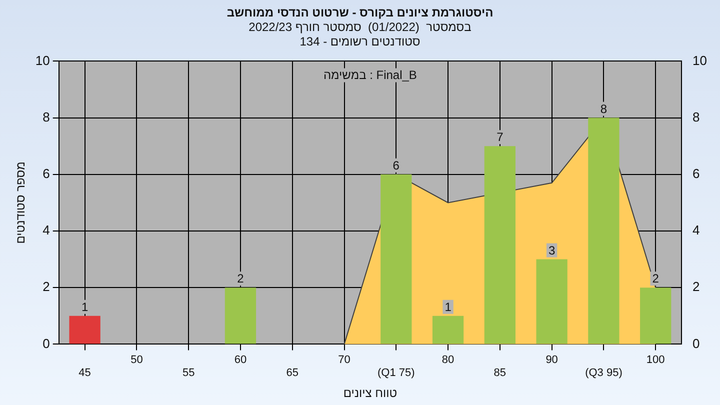  What do you see at coordinates (46, 286) in the screenshot?
I see `y-tick-label: 2` at bounding box center [46, 286].